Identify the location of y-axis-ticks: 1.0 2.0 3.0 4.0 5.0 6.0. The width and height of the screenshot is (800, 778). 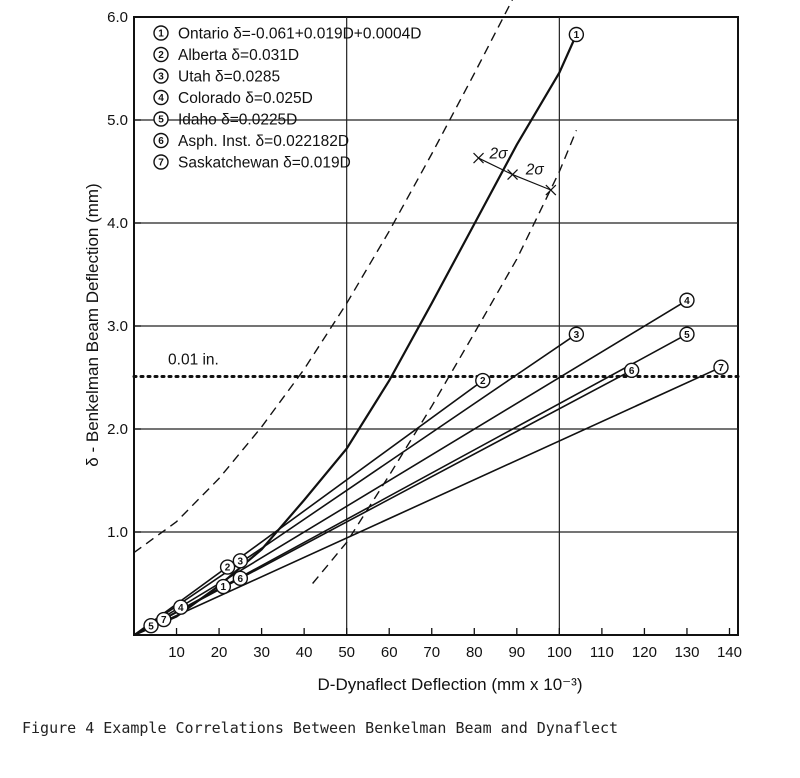
(124, 275).